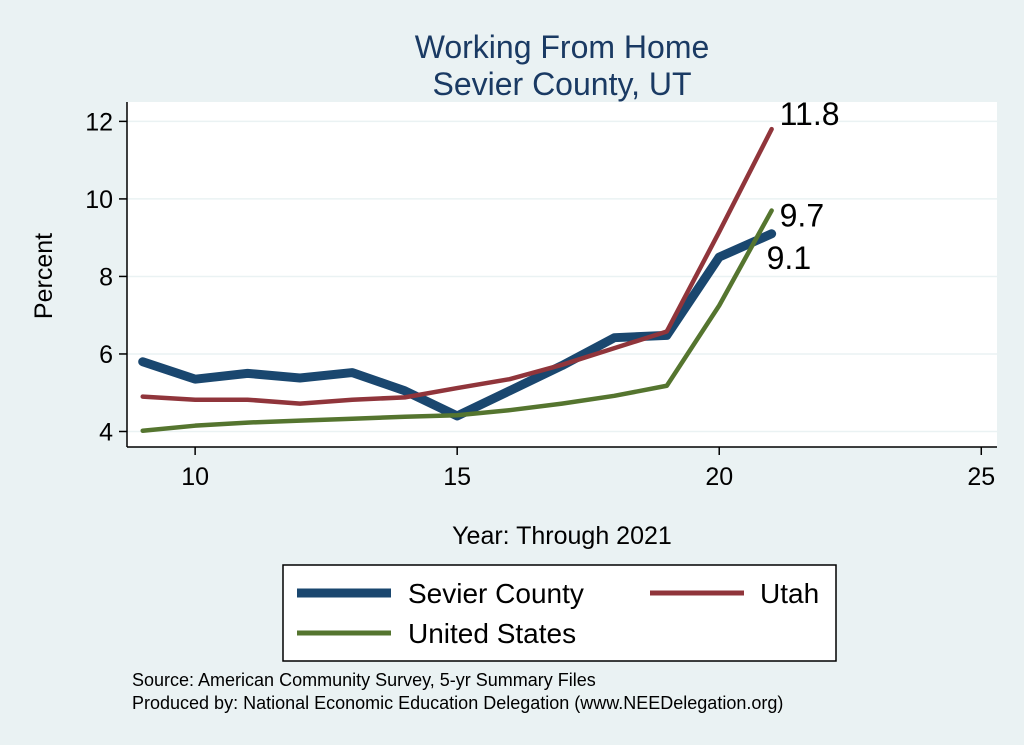  What do you see at coordinates (496, 593) in the screenshot?
I see `legend-label-sevier-county: Sevier County` at bounding box center [496, 593].